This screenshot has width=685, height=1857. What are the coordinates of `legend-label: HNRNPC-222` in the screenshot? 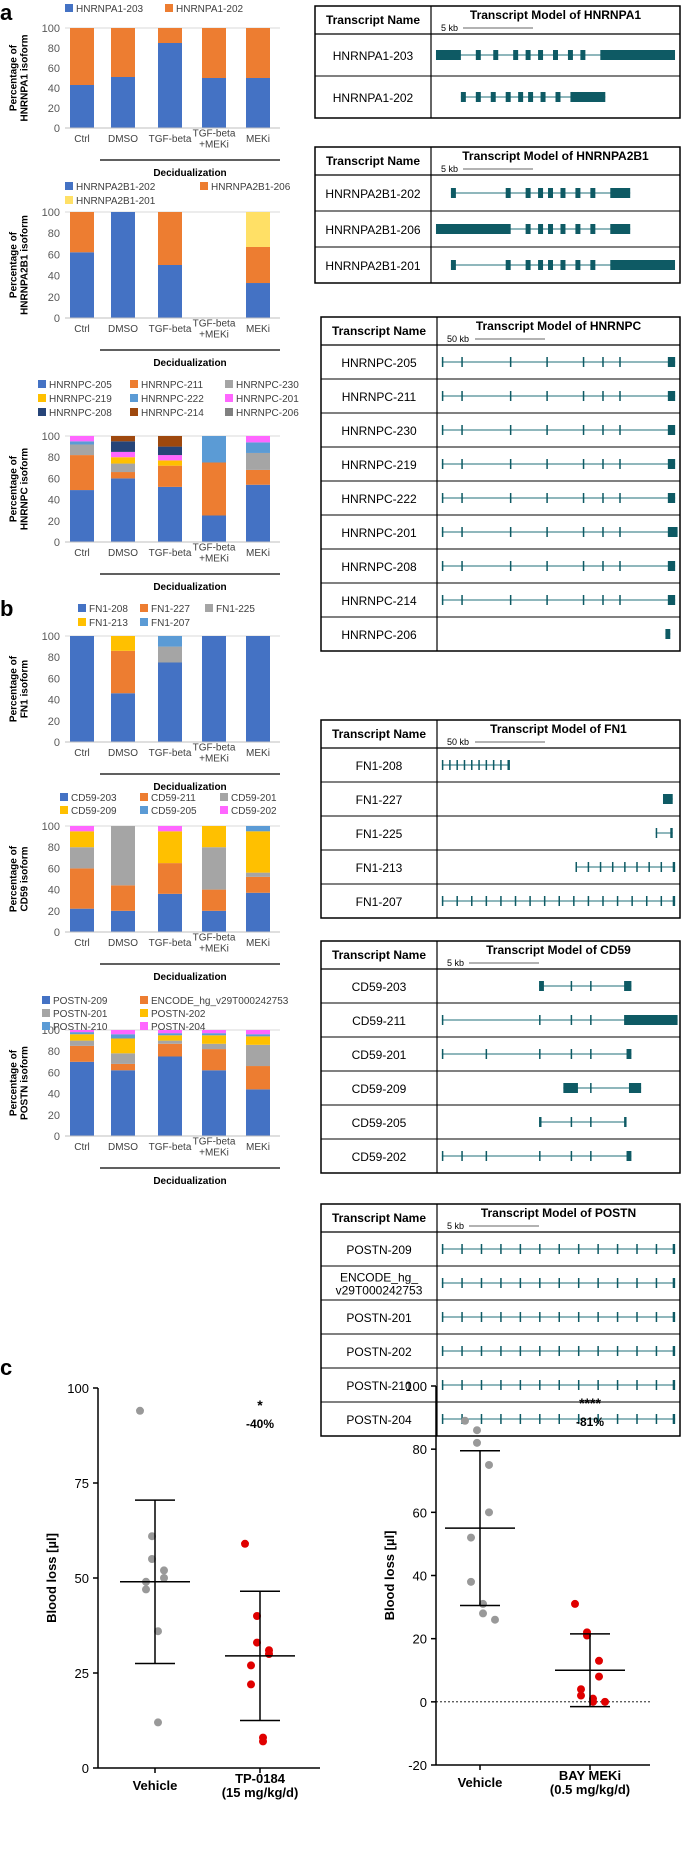 It's located at (172, 399).